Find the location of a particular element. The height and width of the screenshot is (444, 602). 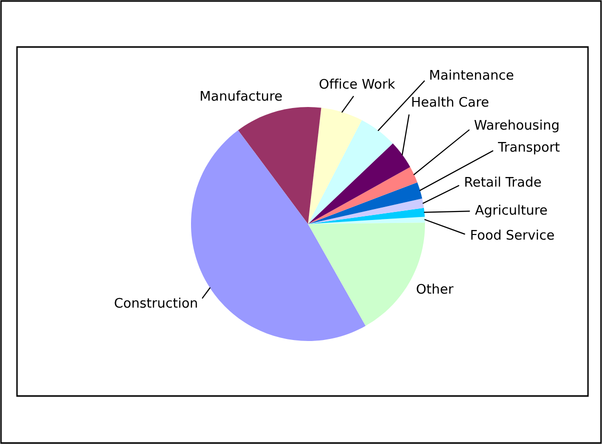

slice-label: Office Work is located at coordinates (358, 83).